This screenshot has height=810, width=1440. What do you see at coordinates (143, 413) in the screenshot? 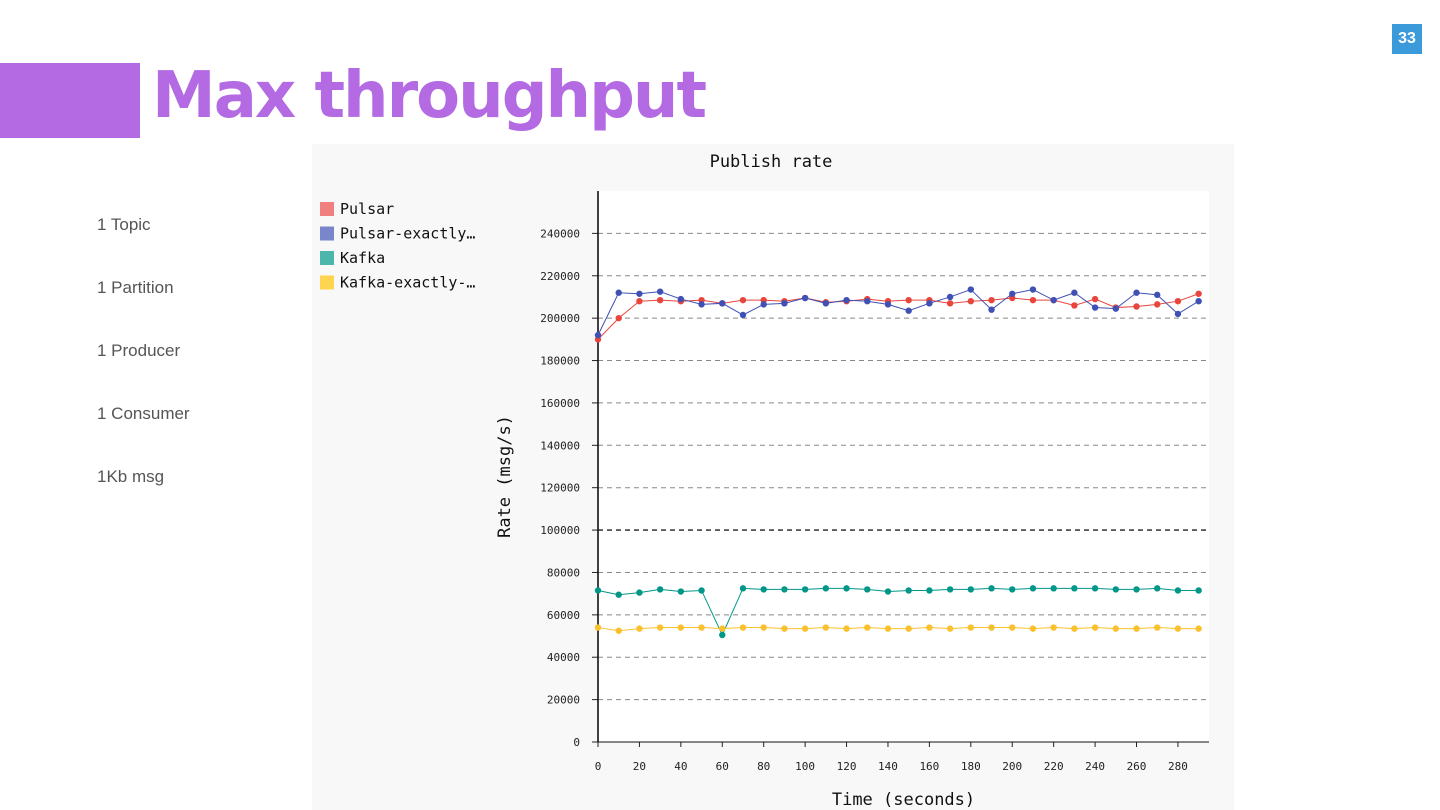
I see `bullet-item-consumer: 1 Consumer` at bounding box center [143, 413].